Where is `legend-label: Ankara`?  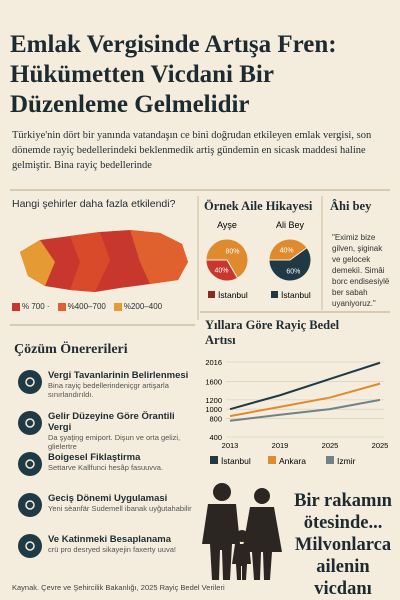
legend-label: Ankara is located at coordinates (292, 461).